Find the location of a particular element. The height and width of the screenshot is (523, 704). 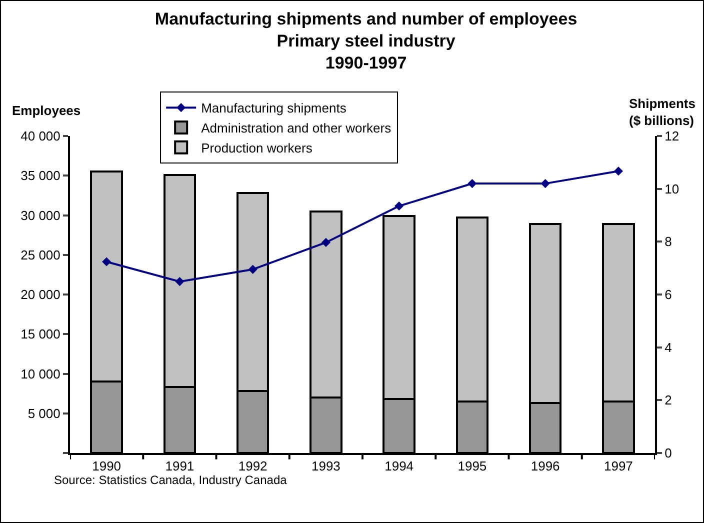

source-note: Source: Statistics Canada, Industry Canada is located at coordinates (171, 480).